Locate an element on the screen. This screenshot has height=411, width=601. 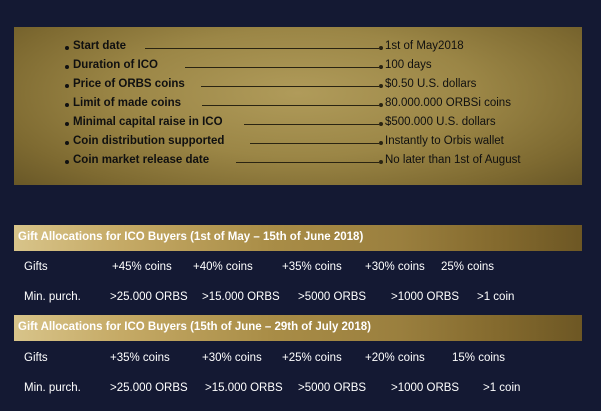
info-value: 1st of May2018 is located at coordinates (424, 46).